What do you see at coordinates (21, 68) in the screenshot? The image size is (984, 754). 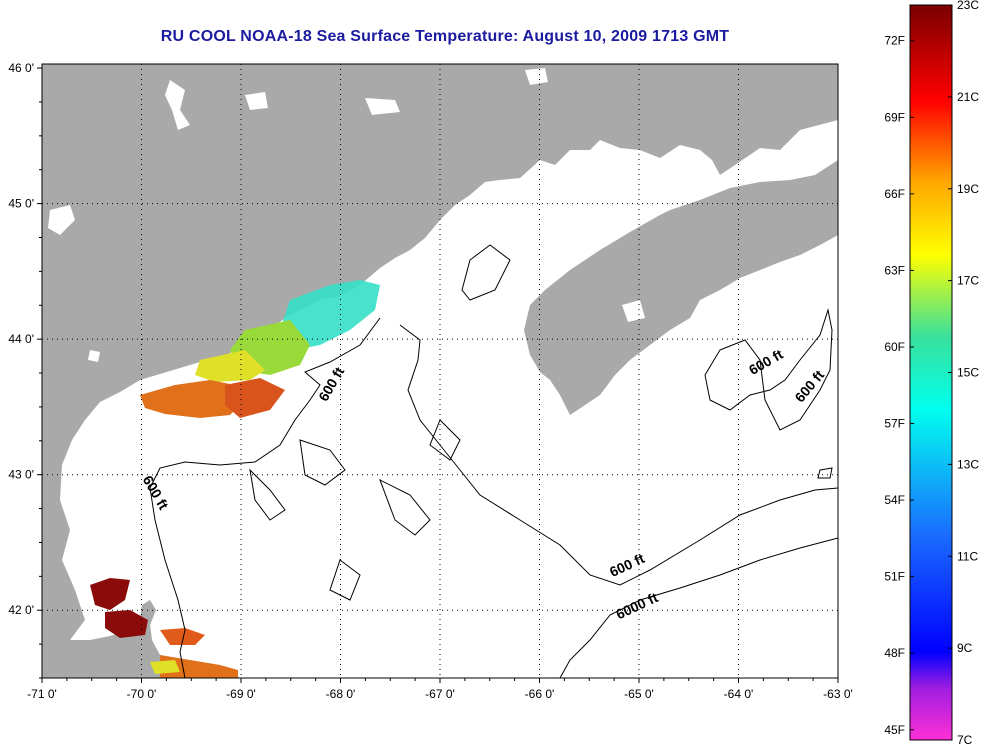 I see `lat-tick-label: 46 0'` at bounding box center [21, 68].